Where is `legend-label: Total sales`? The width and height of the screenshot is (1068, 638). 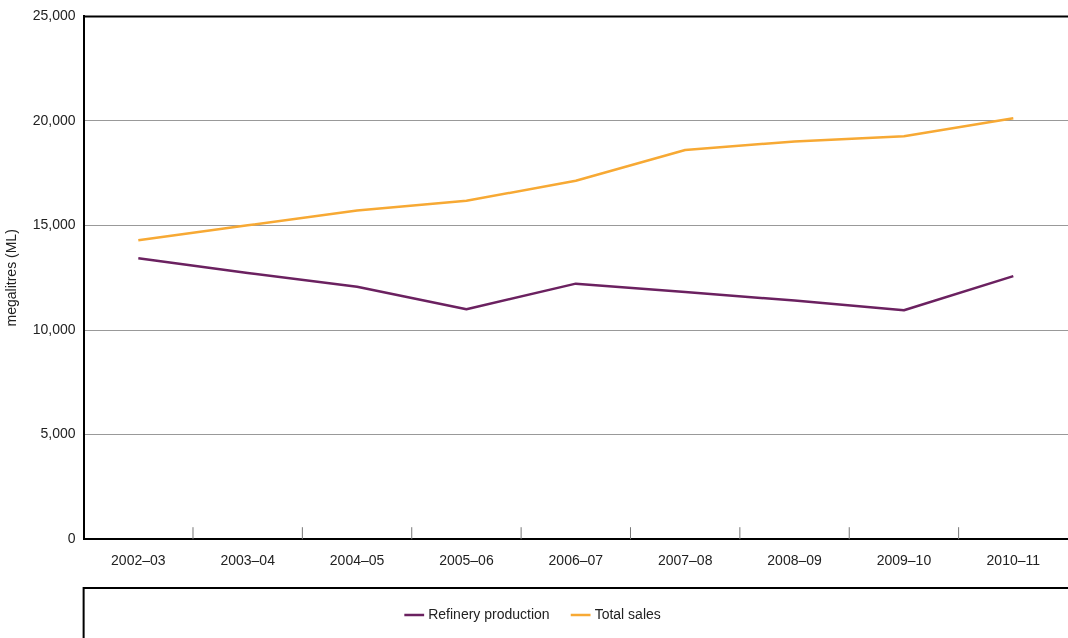 legend-label: Total sales is located at coordinates (627, 613).